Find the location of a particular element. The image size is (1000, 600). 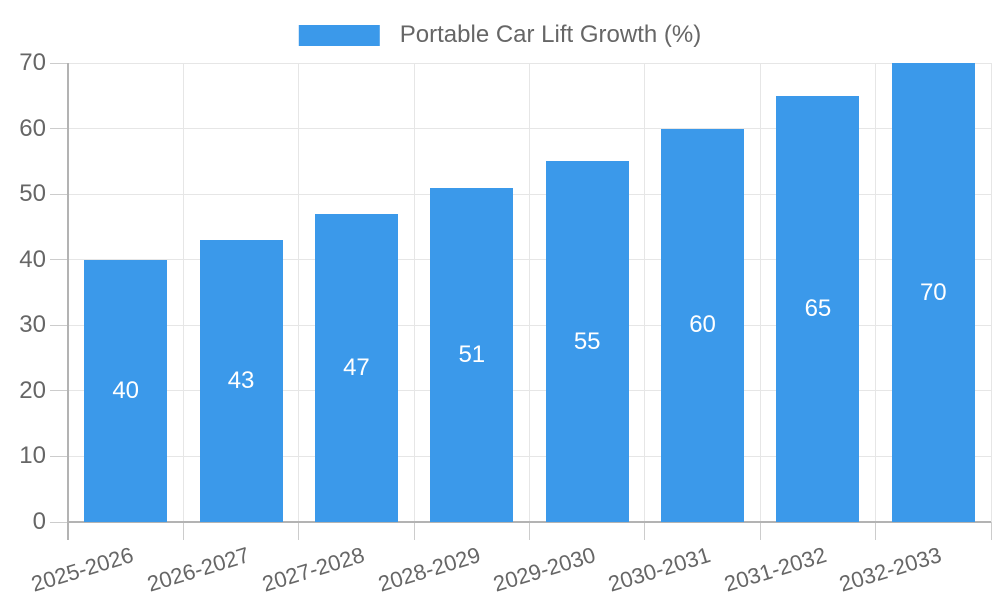

y-axis-line is located at coordinates (67, 301).